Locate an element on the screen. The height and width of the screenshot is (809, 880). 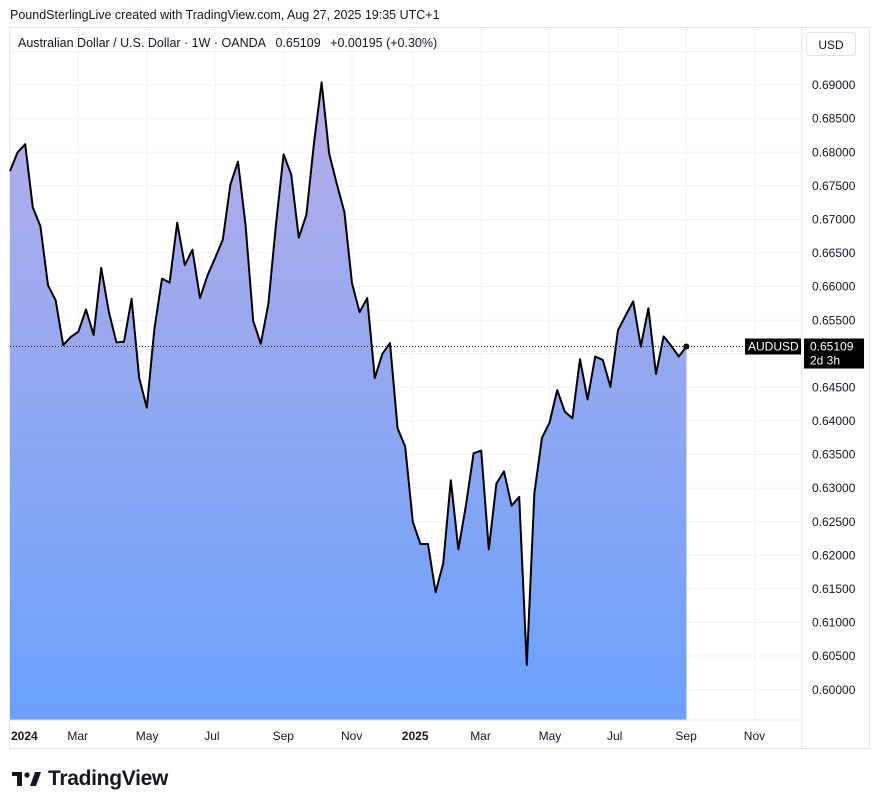
price-tag-value: 0.65109 is located at coordinates (832, 347).